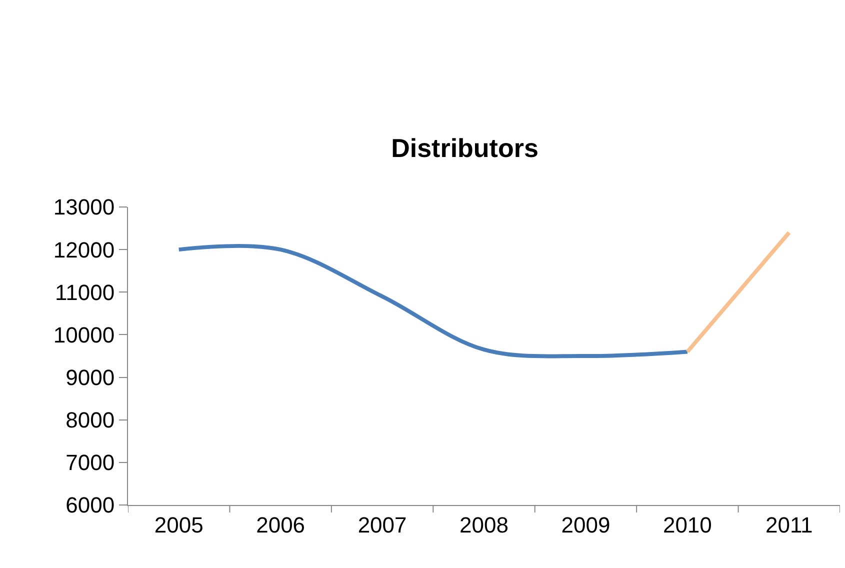 The width and height of the screenshot is (845, 568). I want to click on chart-title: Distributors, so click(464, 147).